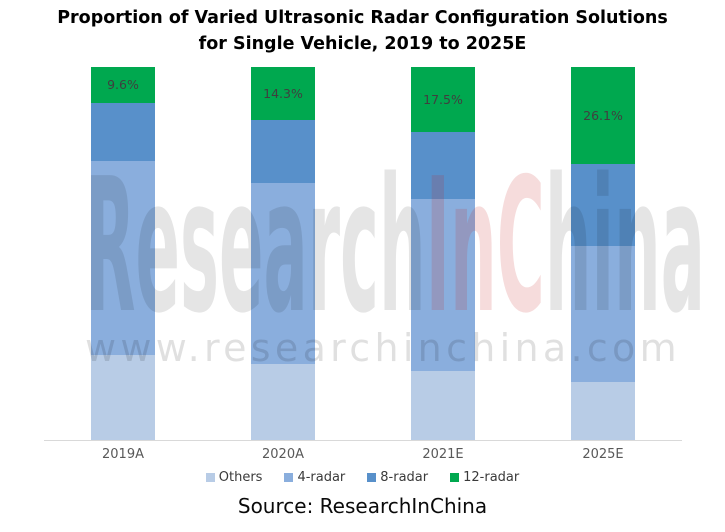  I want to click on legend-label: Others, so click(240, 477).